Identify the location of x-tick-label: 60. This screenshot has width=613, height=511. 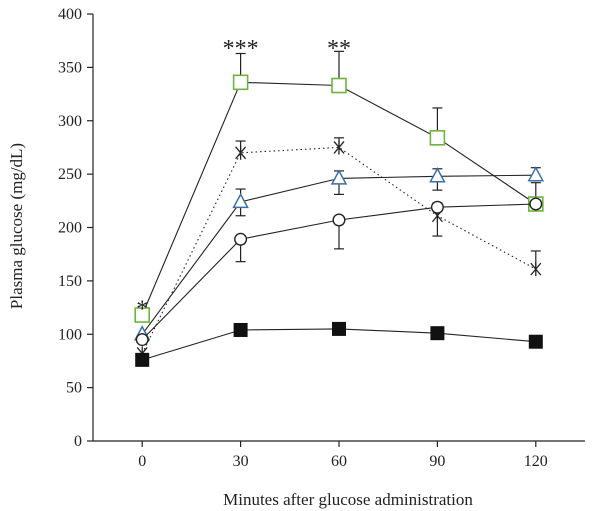
(339, 461).